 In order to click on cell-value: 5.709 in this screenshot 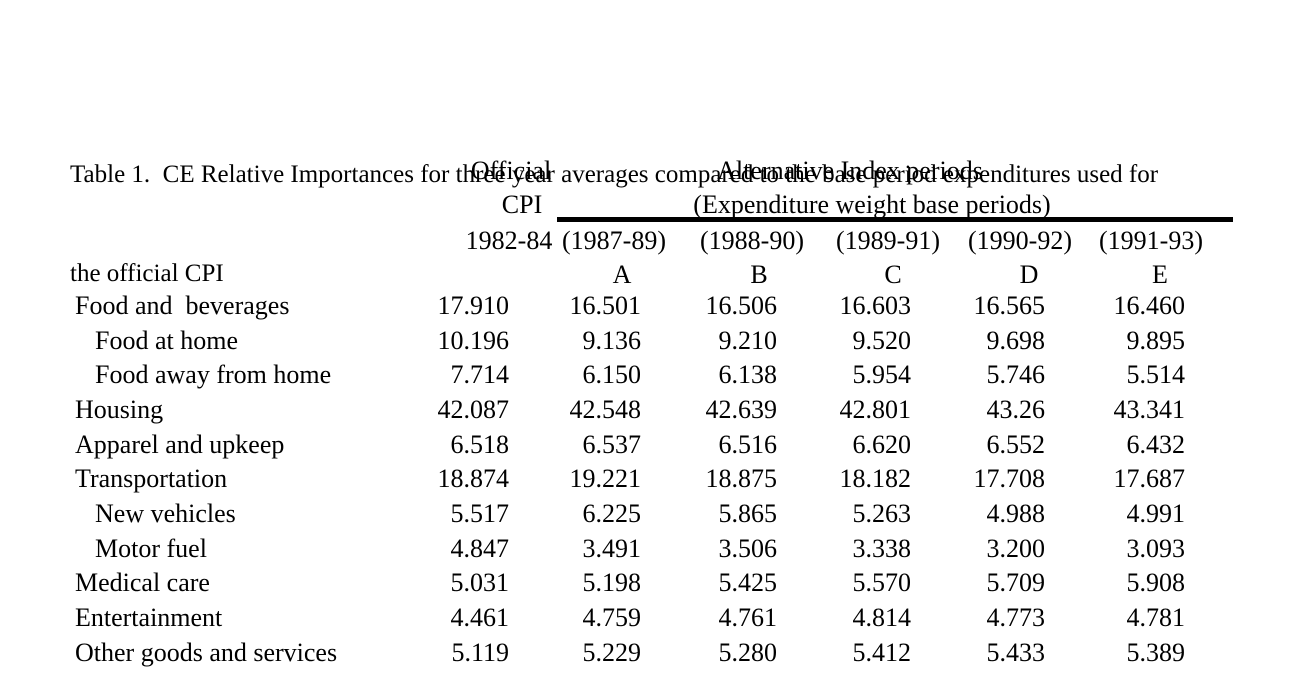, I will do `click(1016, 583)`.